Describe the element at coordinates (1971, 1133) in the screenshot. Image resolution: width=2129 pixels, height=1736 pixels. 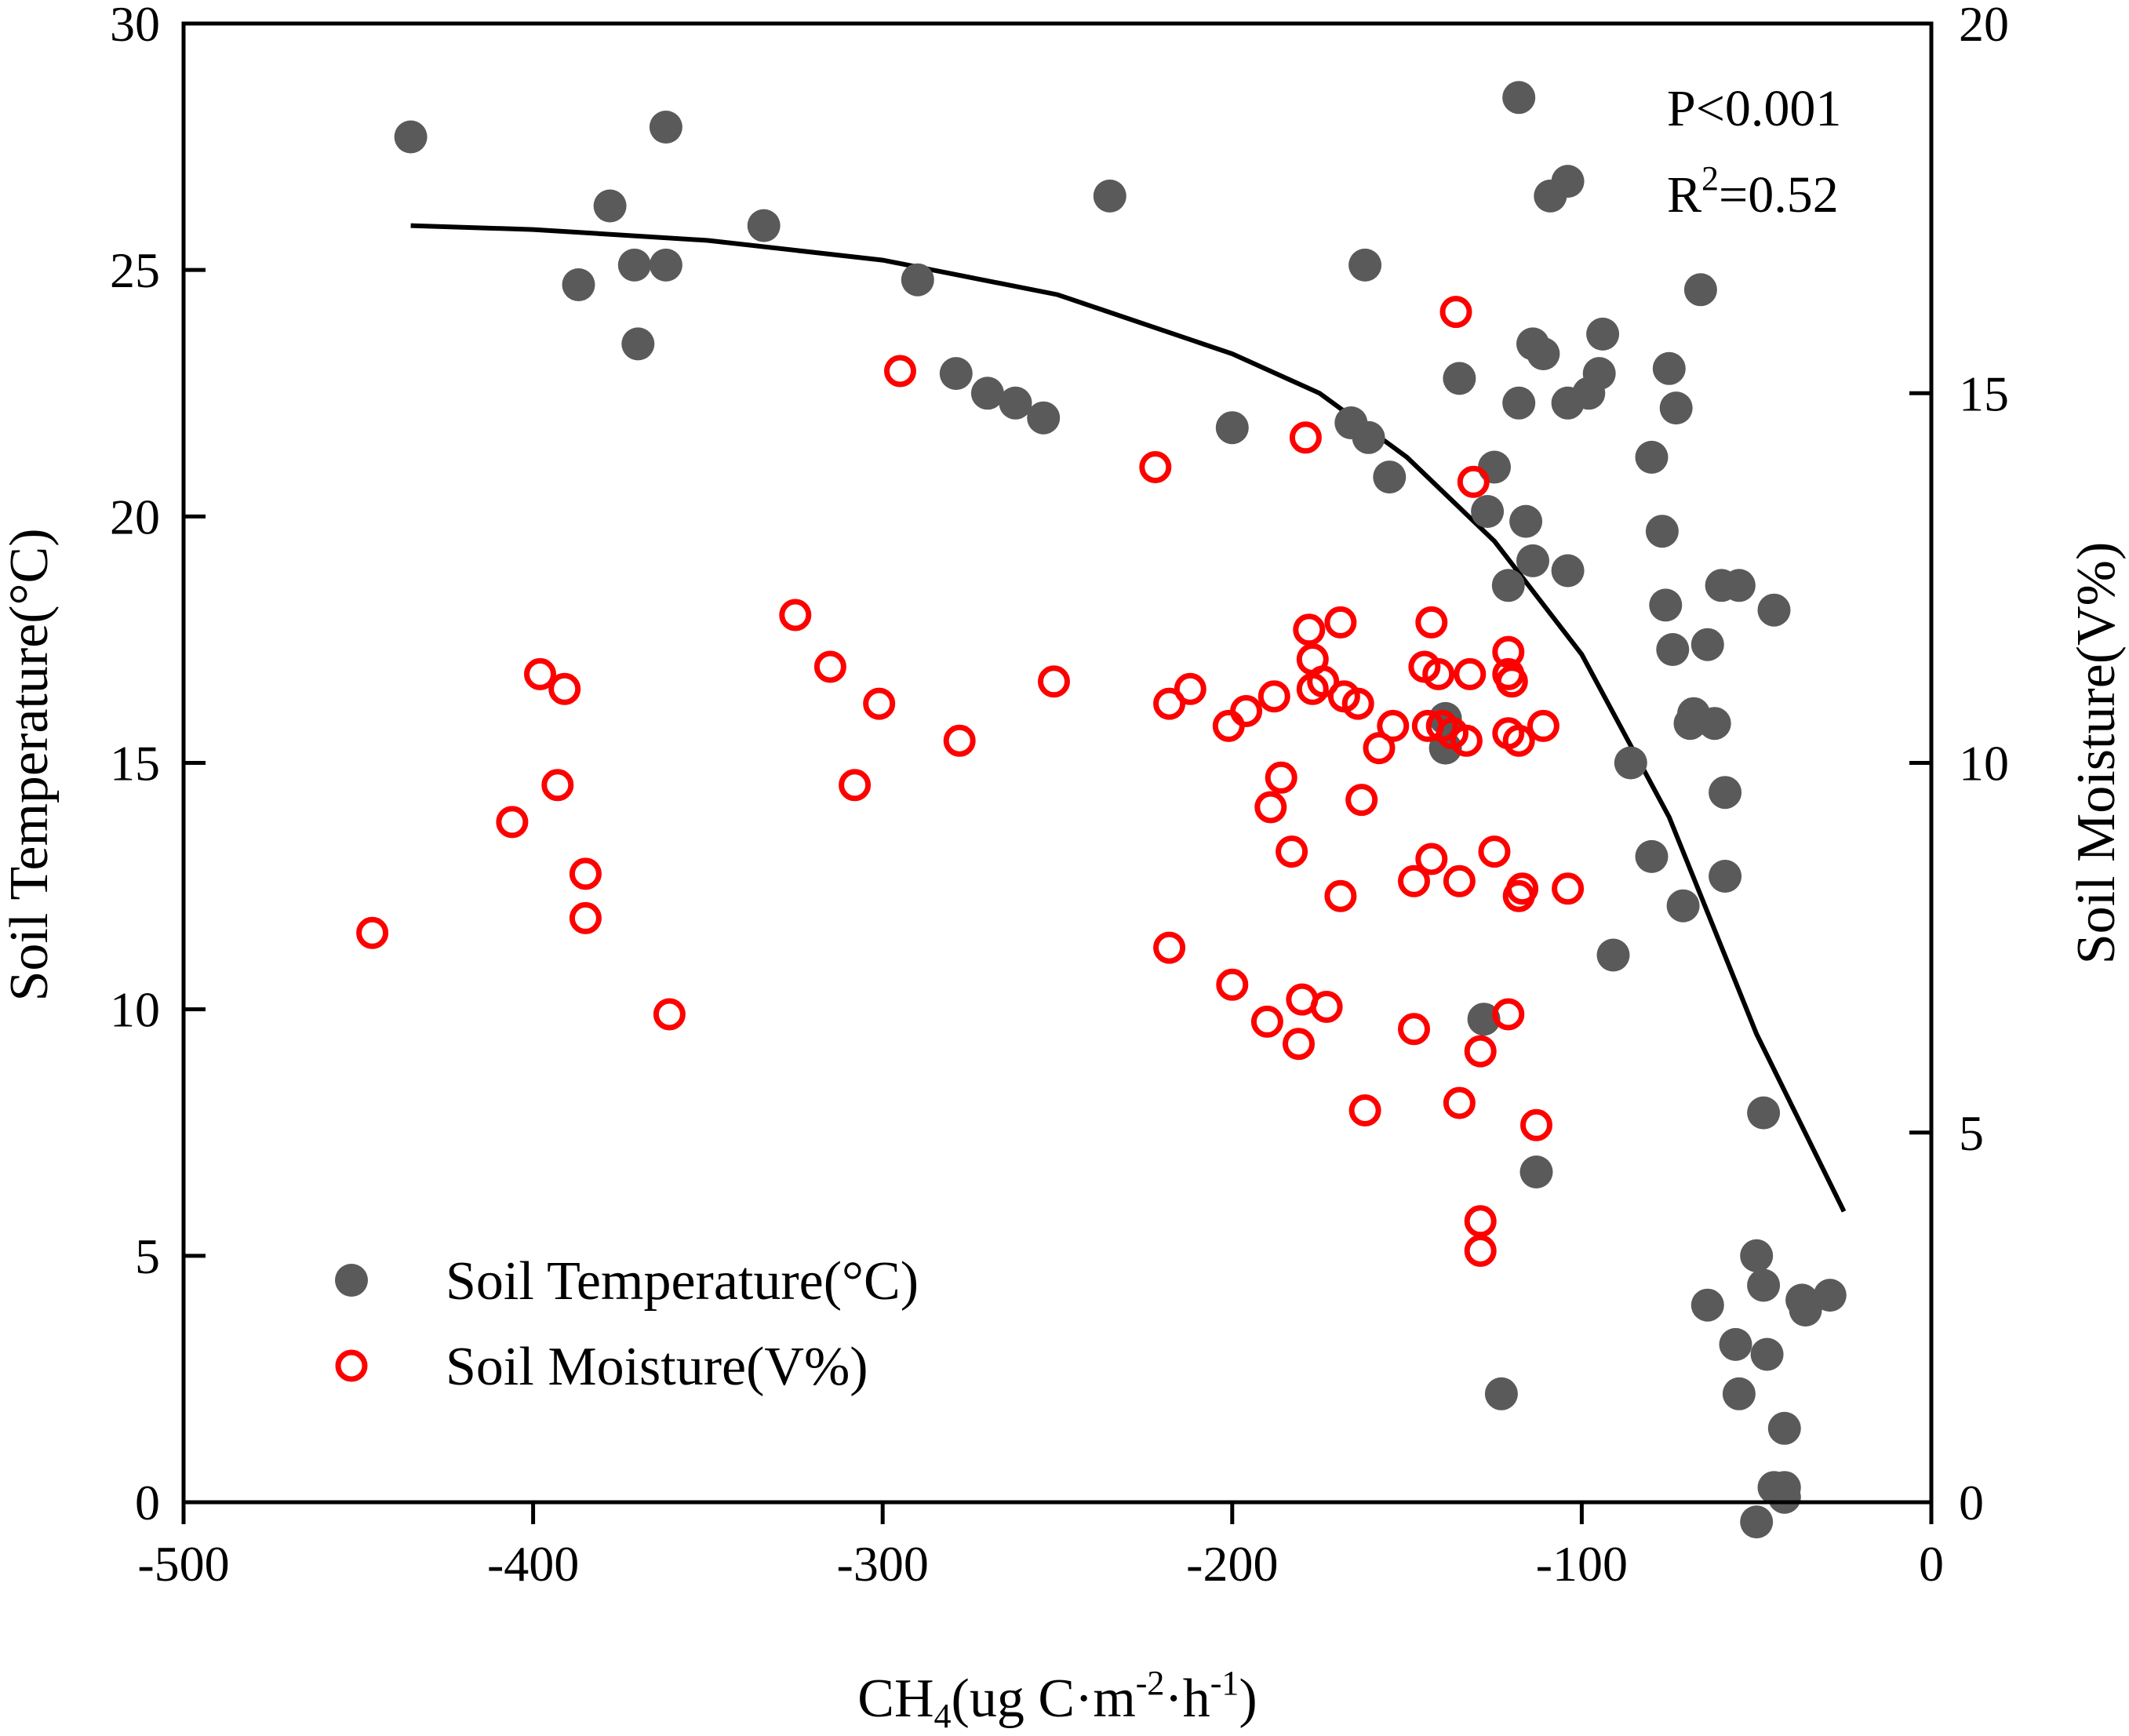
I see `right-y-tick-label: 5` at that location.